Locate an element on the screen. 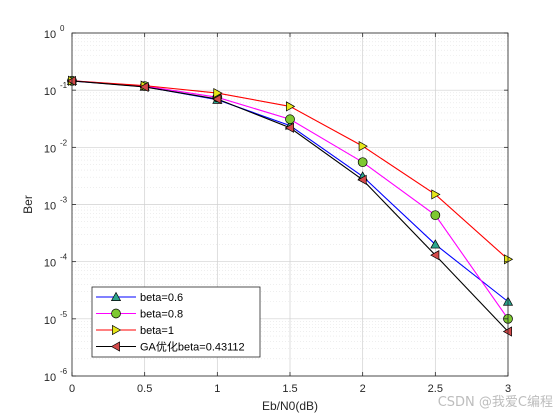 This screenshot has height=420, width=560. x-axis-label: Eb/N0(dB) is located at coordinates (290, 406).